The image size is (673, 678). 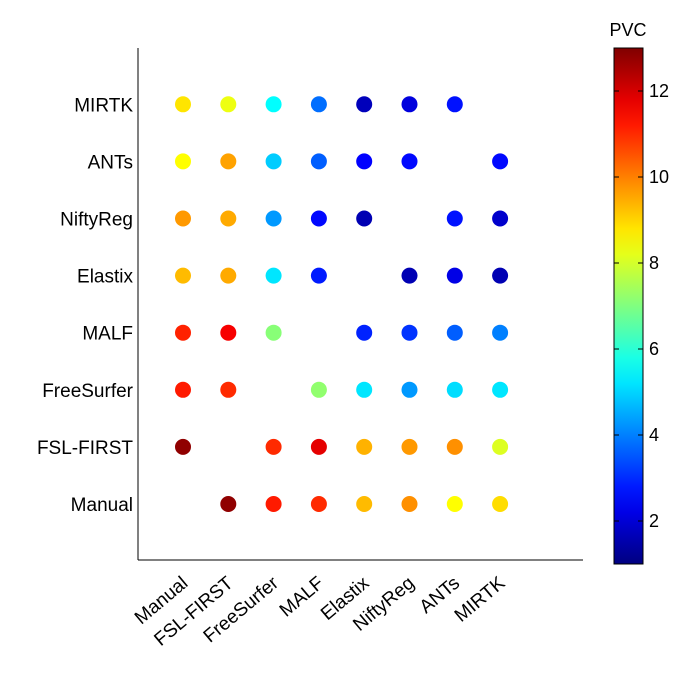 I want to click on dot-malf-freesurfer, so click(x=273, y=332).